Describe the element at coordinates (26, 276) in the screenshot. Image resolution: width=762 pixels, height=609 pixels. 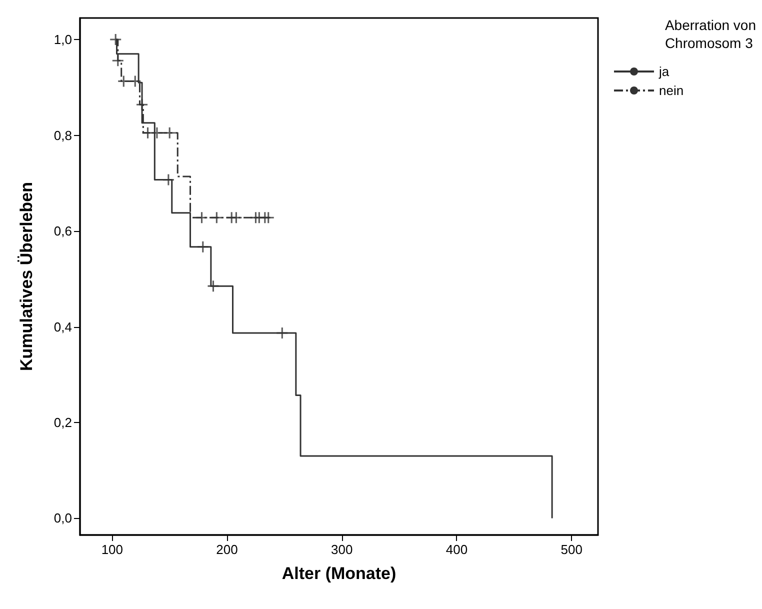
I see `y-axis-title: Kumulatives Überleben` at that location.